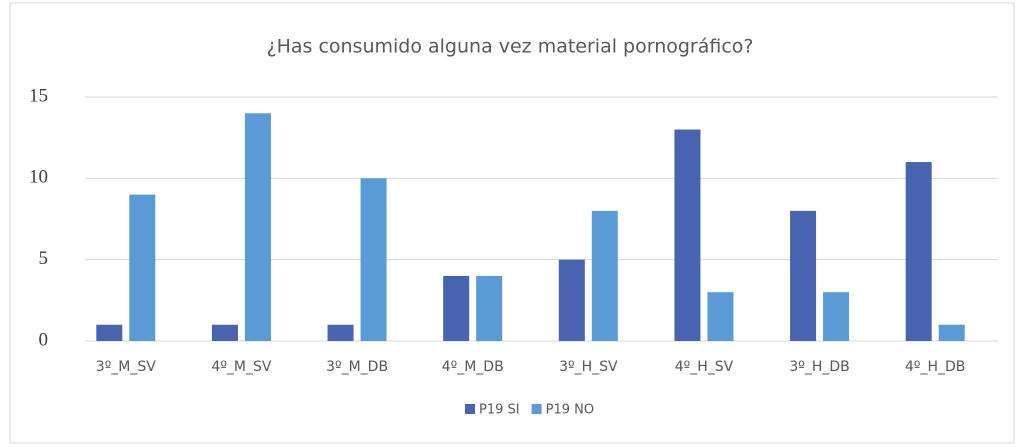  What do you see at coordinates (357, 367) in the screenshot?
I see `x-tick-label: 3º_M_DB` at bounding box center [357, 367].